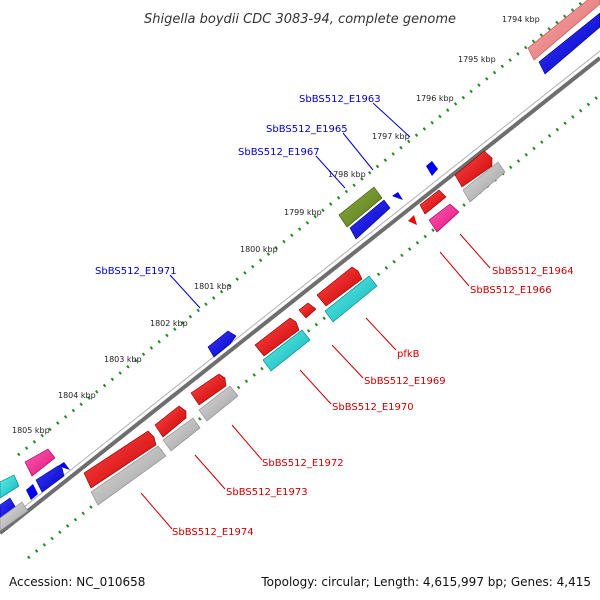  What do you see at coordinates (77, 395) in the screenshot?
I see `kbp-label: 1804 kbp` at bounding box center [77, 395].